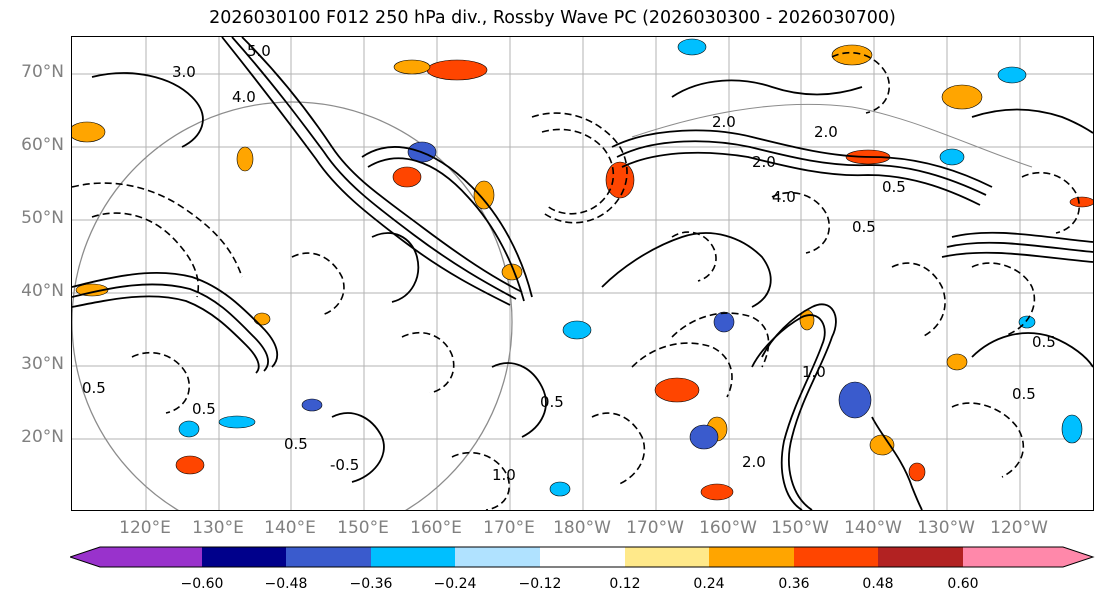  Describe the element at coordinates (184, 72) in the screenshot. I see `contour-label: 3.0` at that location.